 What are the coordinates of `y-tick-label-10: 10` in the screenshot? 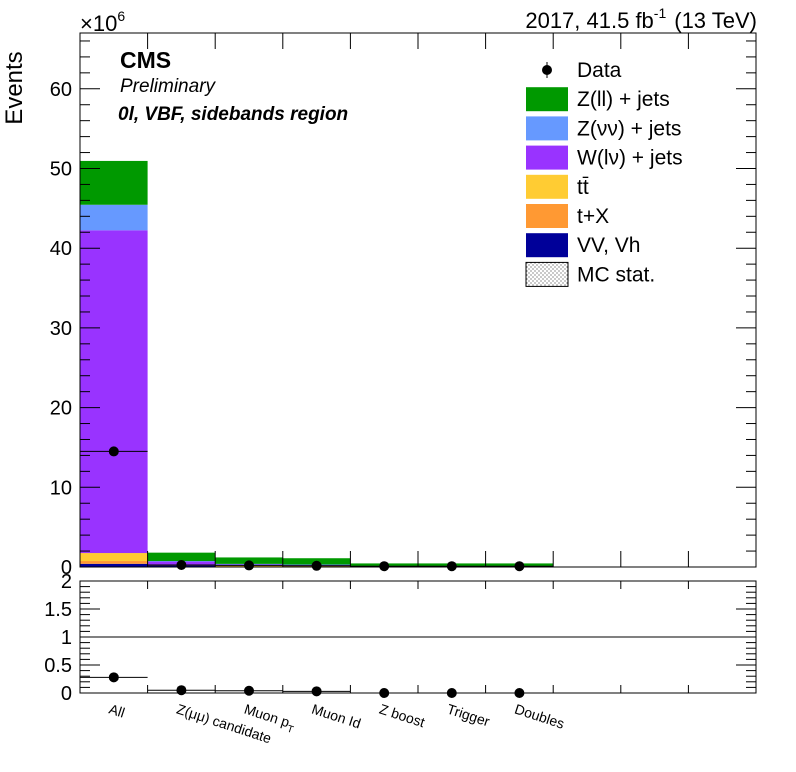 It's located at (61, 488).